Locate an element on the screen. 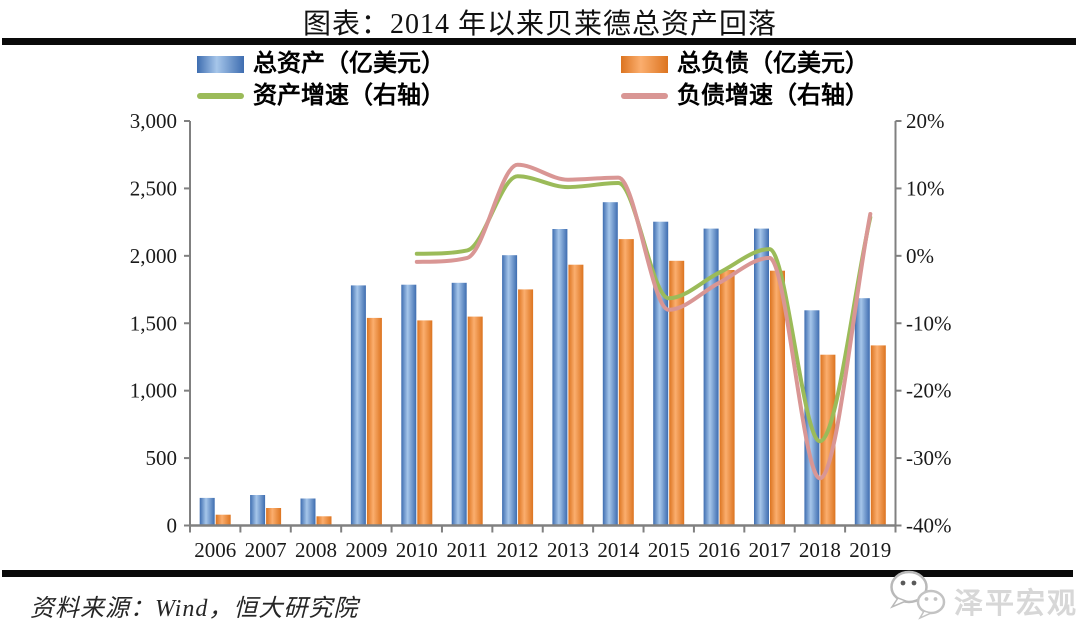 Image resolution: width=1080 pixels, height=639 pixels. x-tick-label-2019: 2019 is located at coordinates (870, 550).